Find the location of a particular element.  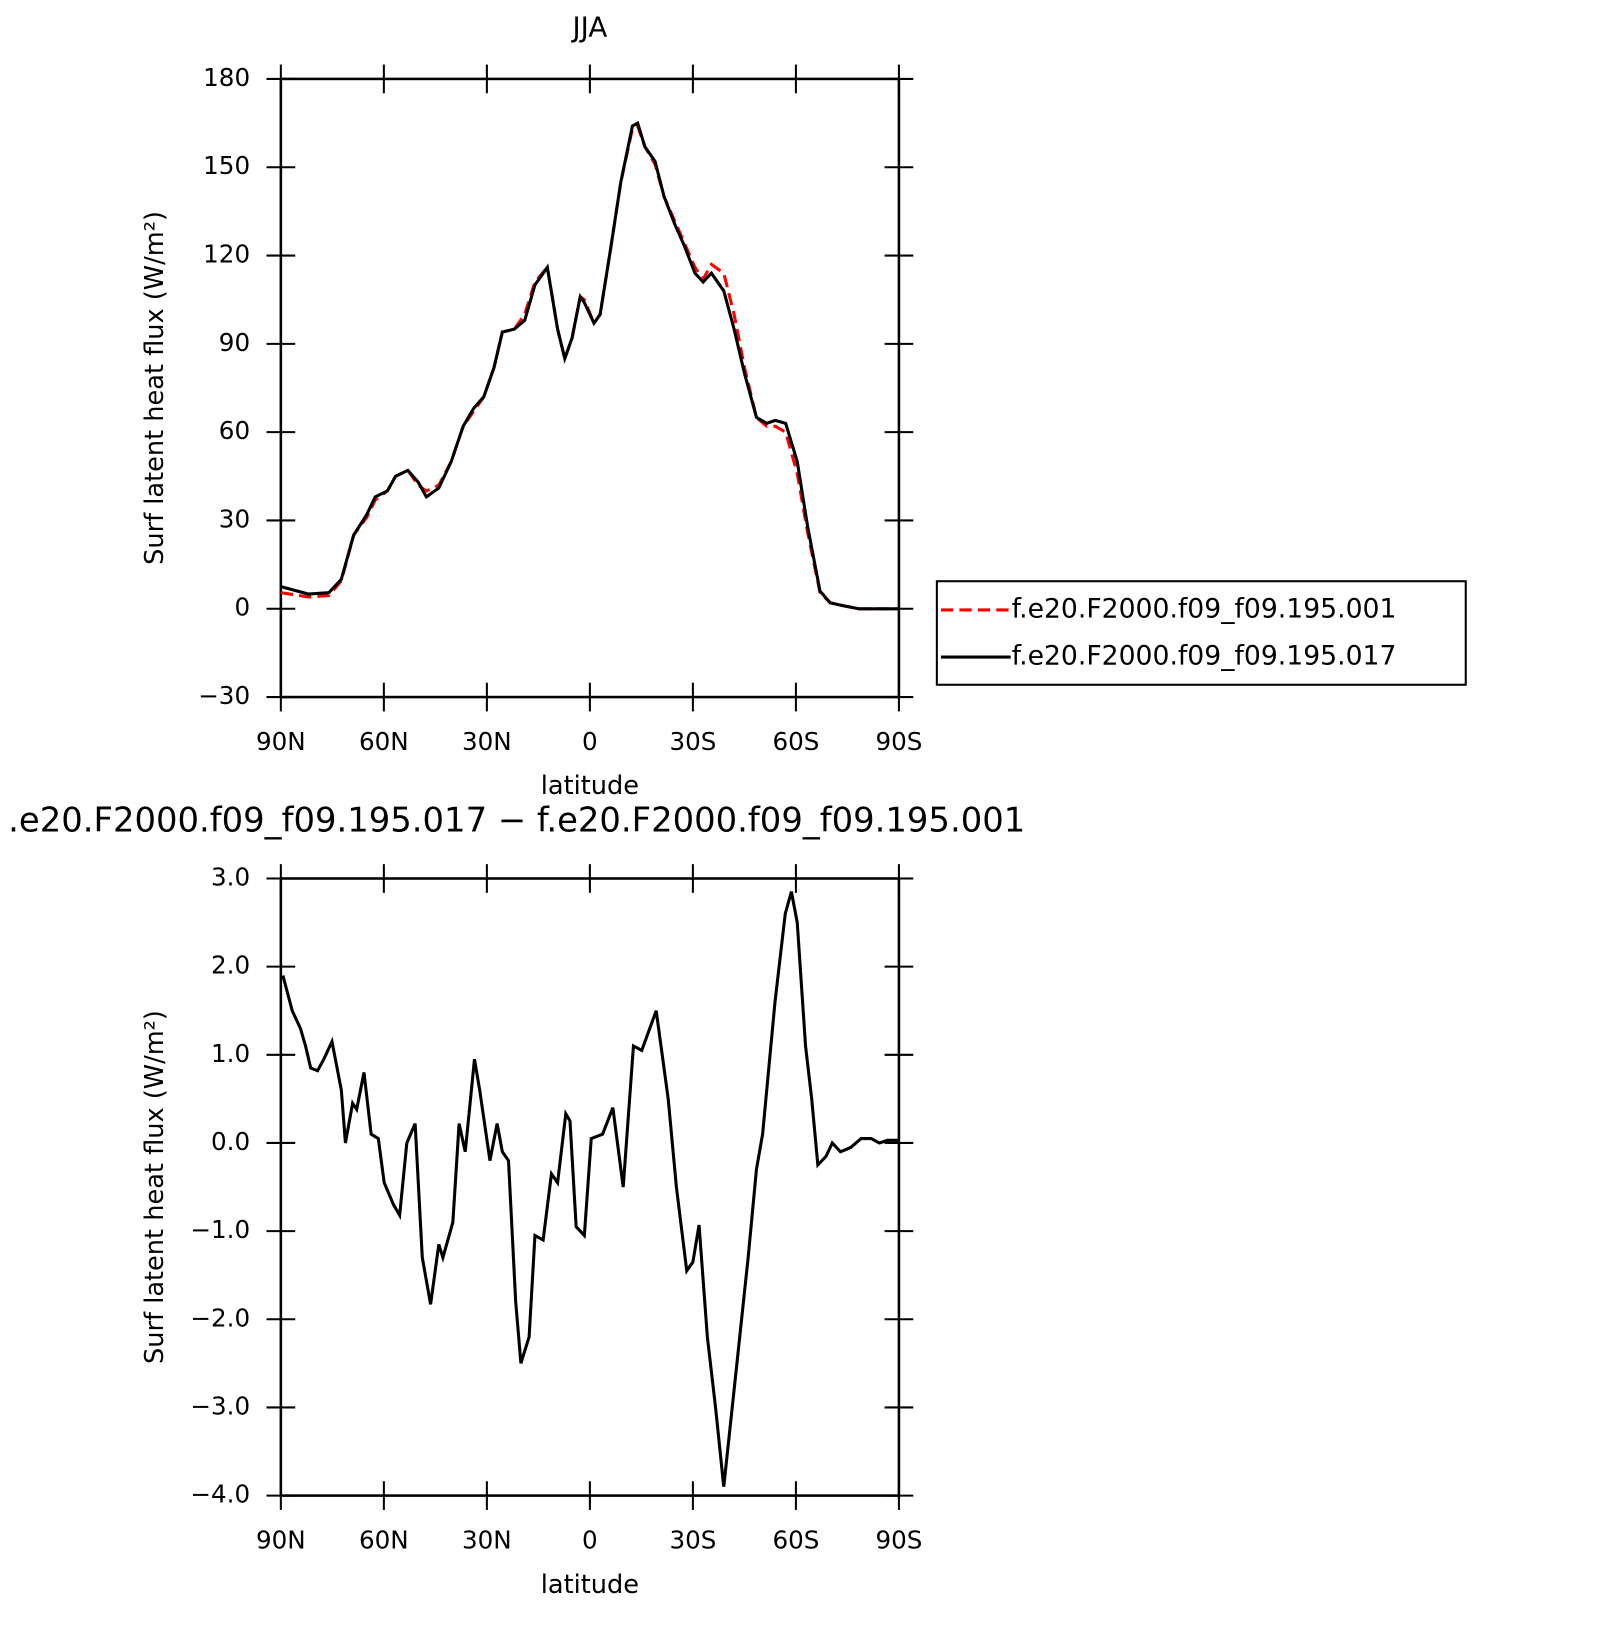

y-tick-label: −3.0 is located at coordinates (220, 1405).